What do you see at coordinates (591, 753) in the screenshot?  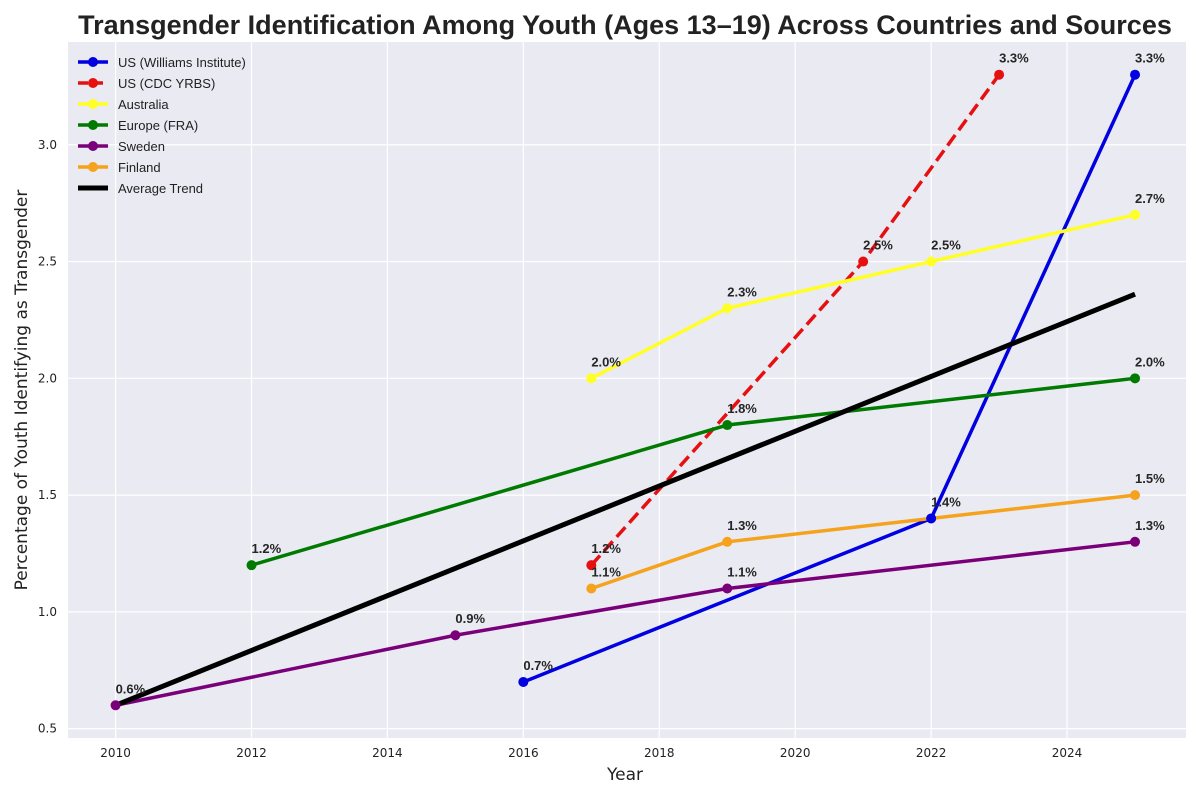 I see `x-axis-ticks: 2010 2012 2014 2016 2018 2020 2022 2024` at bounding box center [591, 753].